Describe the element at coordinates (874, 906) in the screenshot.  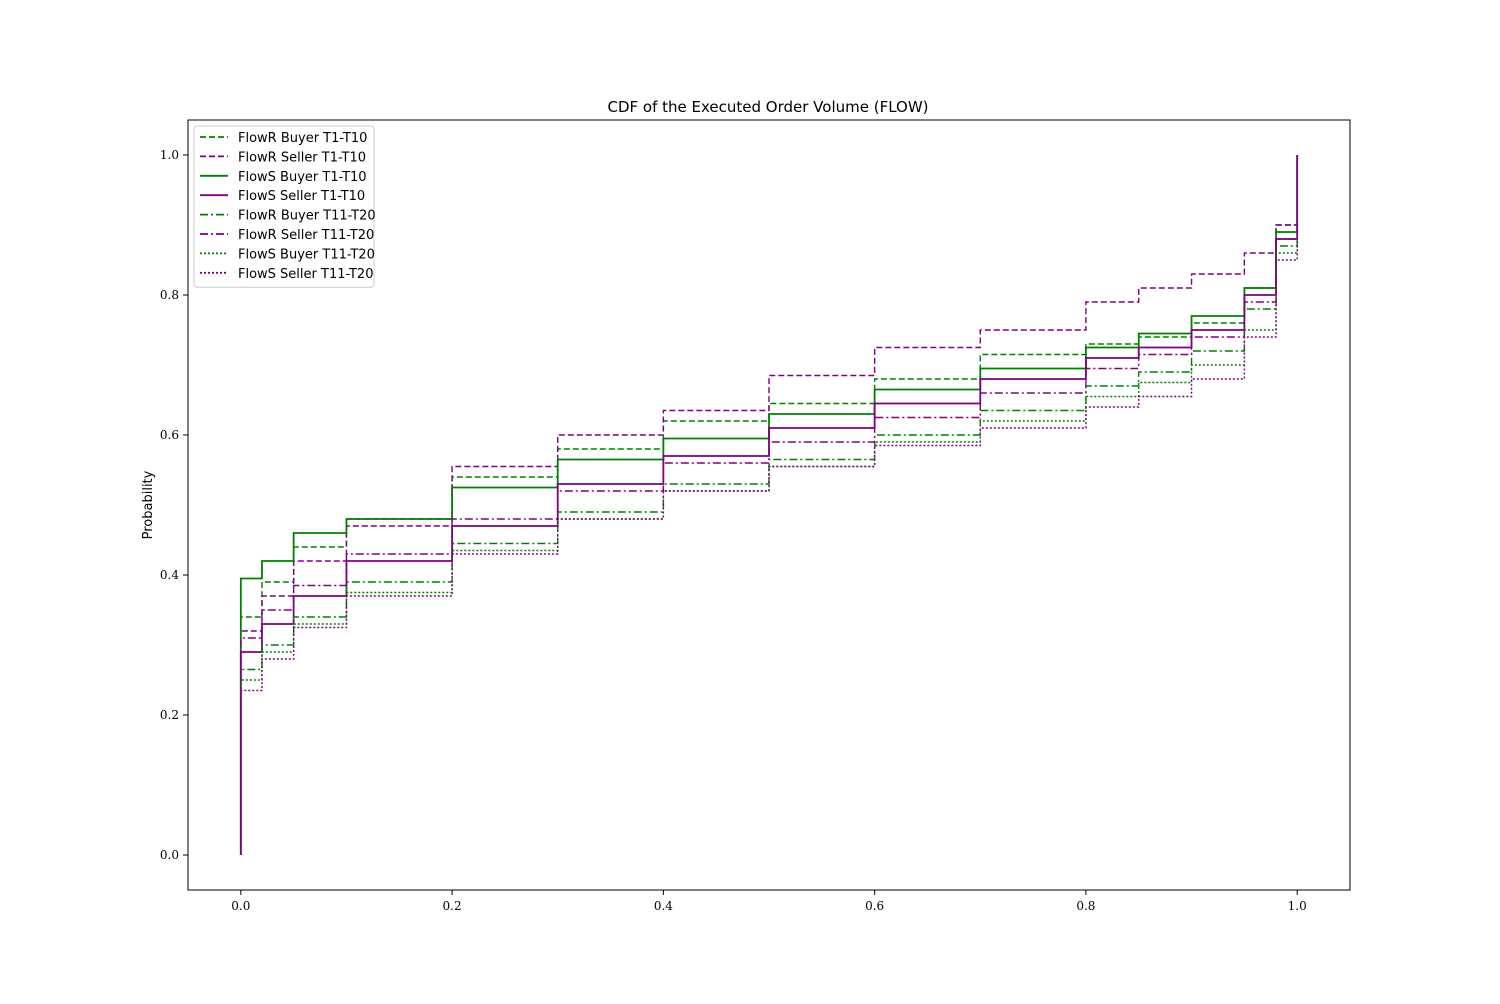
I see `x-tick-label: 0.6` at that location.